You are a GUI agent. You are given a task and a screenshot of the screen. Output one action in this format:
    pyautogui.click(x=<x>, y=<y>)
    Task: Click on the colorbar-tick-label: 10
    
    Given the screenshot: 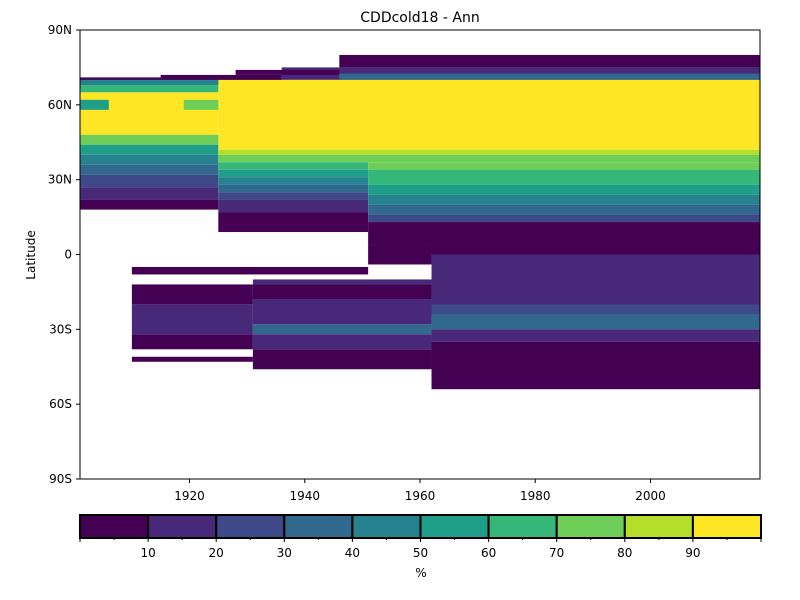 What is the action you would take?
    pyautogui.click(x=147, y=553)
    